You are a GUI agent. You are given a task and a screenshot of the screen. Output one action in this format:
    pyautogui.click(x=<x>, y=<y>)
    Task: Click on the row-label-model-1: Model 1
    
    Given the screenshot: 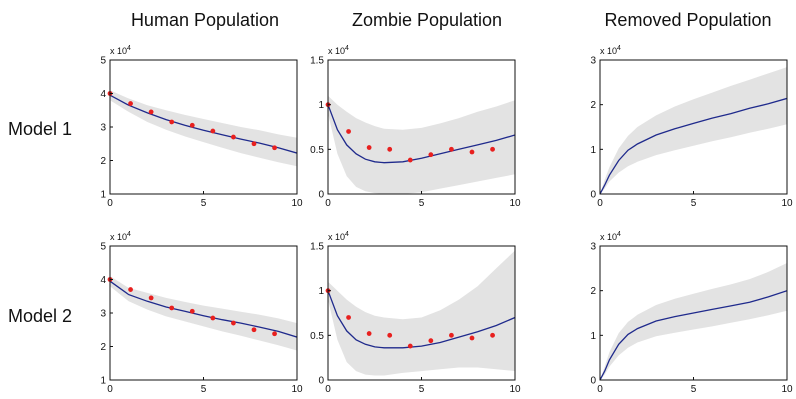 What is the action you would take?
    pyautogui.click(x=40, y=129)
    